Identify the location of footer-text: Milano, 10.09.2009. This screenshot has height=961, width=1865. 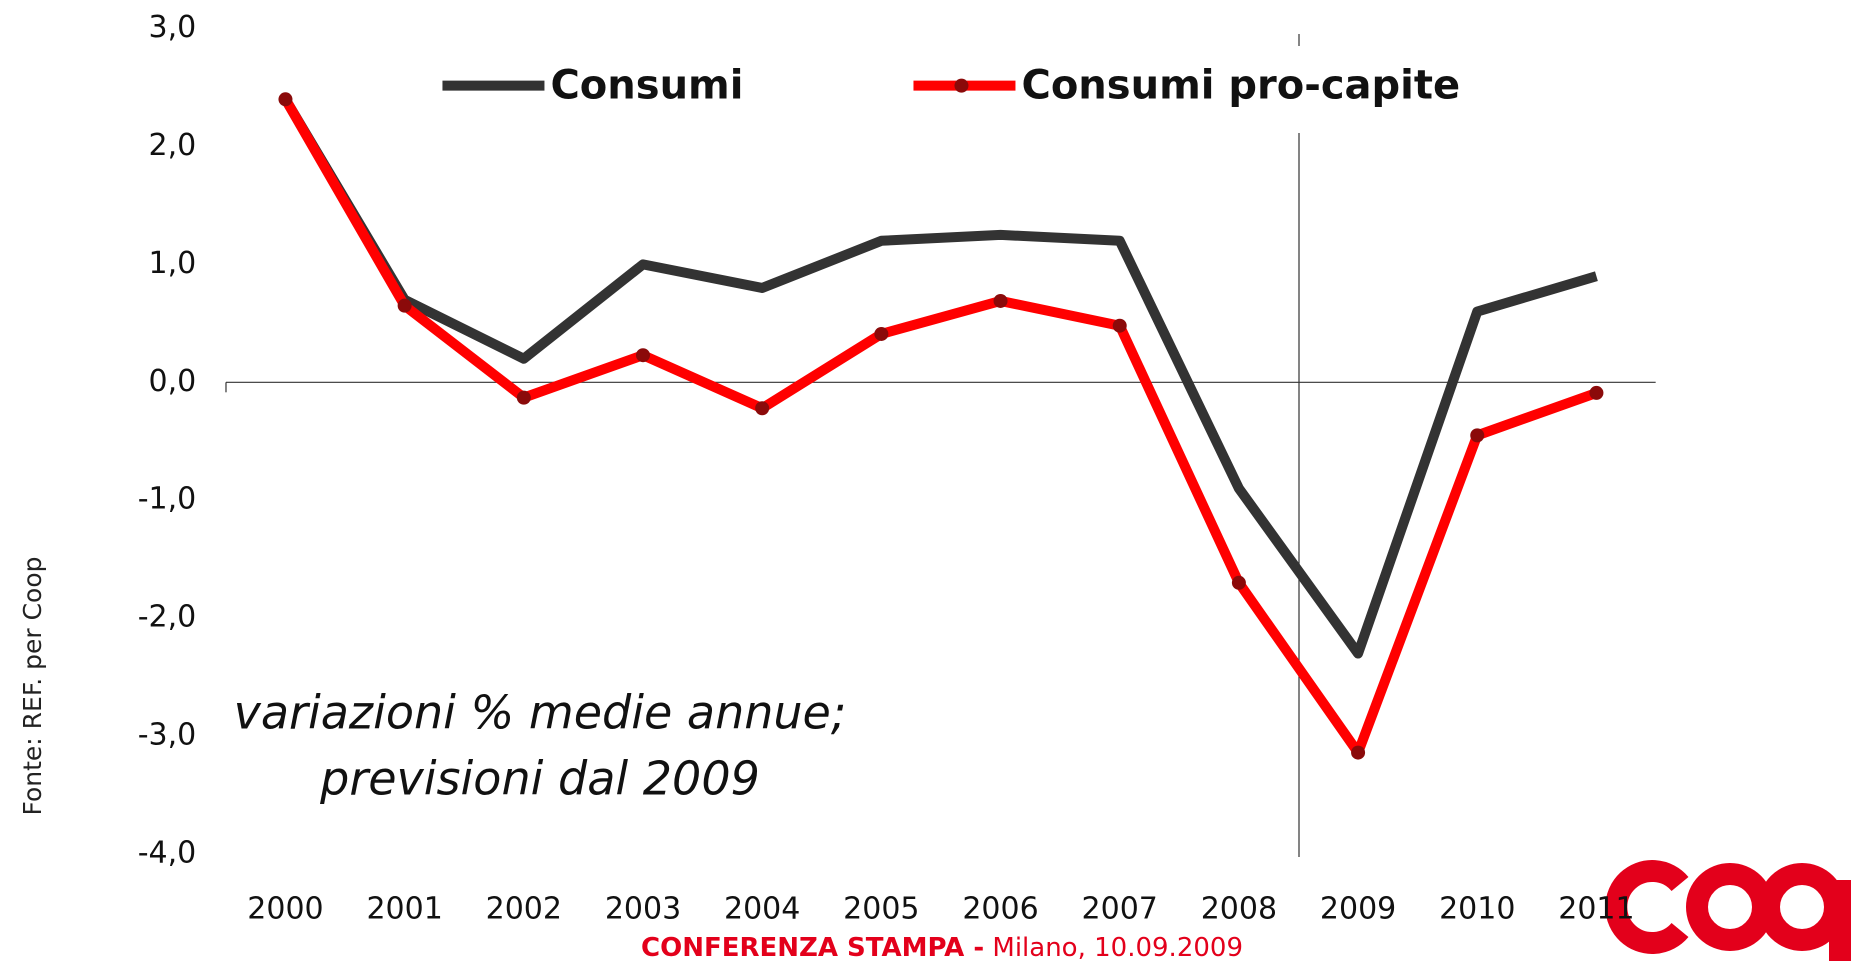
(1117, 947).